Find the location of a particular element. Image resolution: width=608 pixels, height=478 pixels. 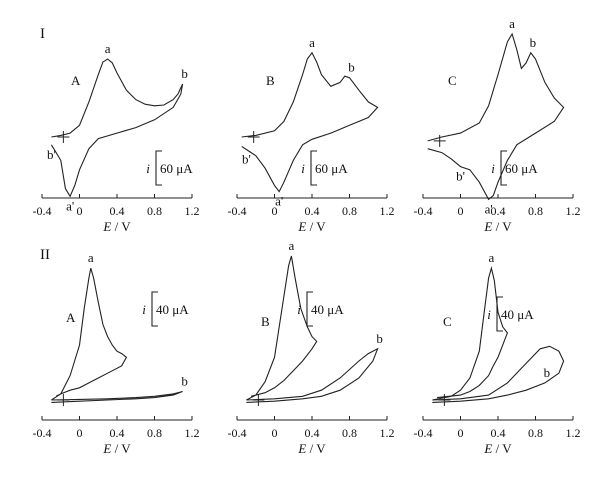

panel-II-B: -0.4 0 0.4 0.8 1.2 E / V a b Bi 40 μA is located at coordinates (311, 347).